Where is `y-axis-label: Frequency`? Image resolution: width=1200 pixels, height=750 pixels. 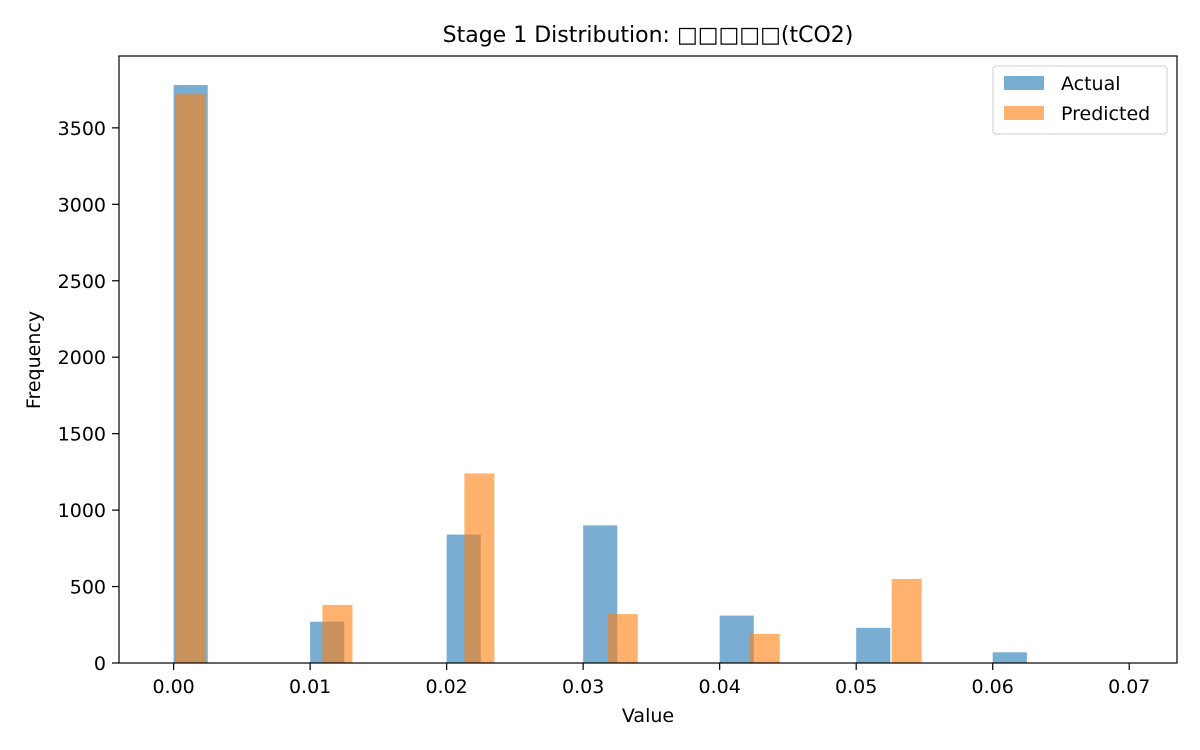 y-axis-label: Frequency is located at coordinates (34, 360).